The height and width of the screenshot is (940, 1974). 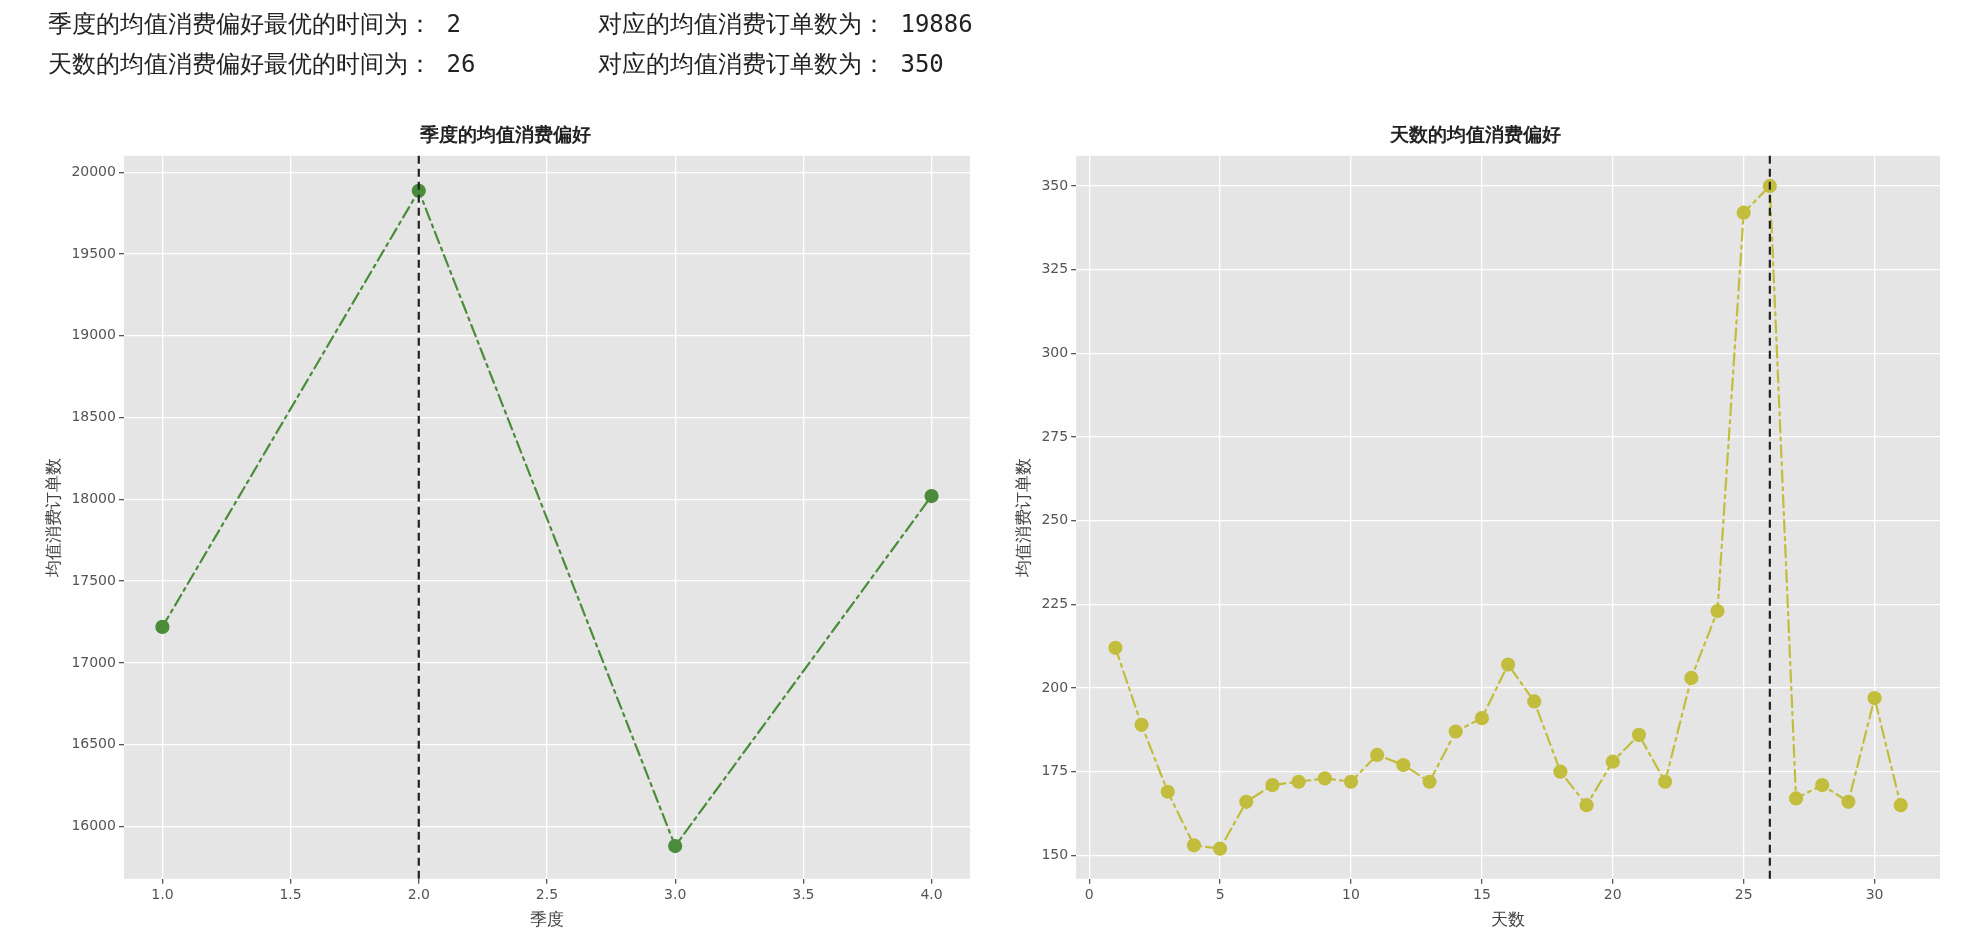 What do you see at coordinates (93, 743) in the screenshot?
I see `y-tick-label: 16500` at bounding box center [93, 743].